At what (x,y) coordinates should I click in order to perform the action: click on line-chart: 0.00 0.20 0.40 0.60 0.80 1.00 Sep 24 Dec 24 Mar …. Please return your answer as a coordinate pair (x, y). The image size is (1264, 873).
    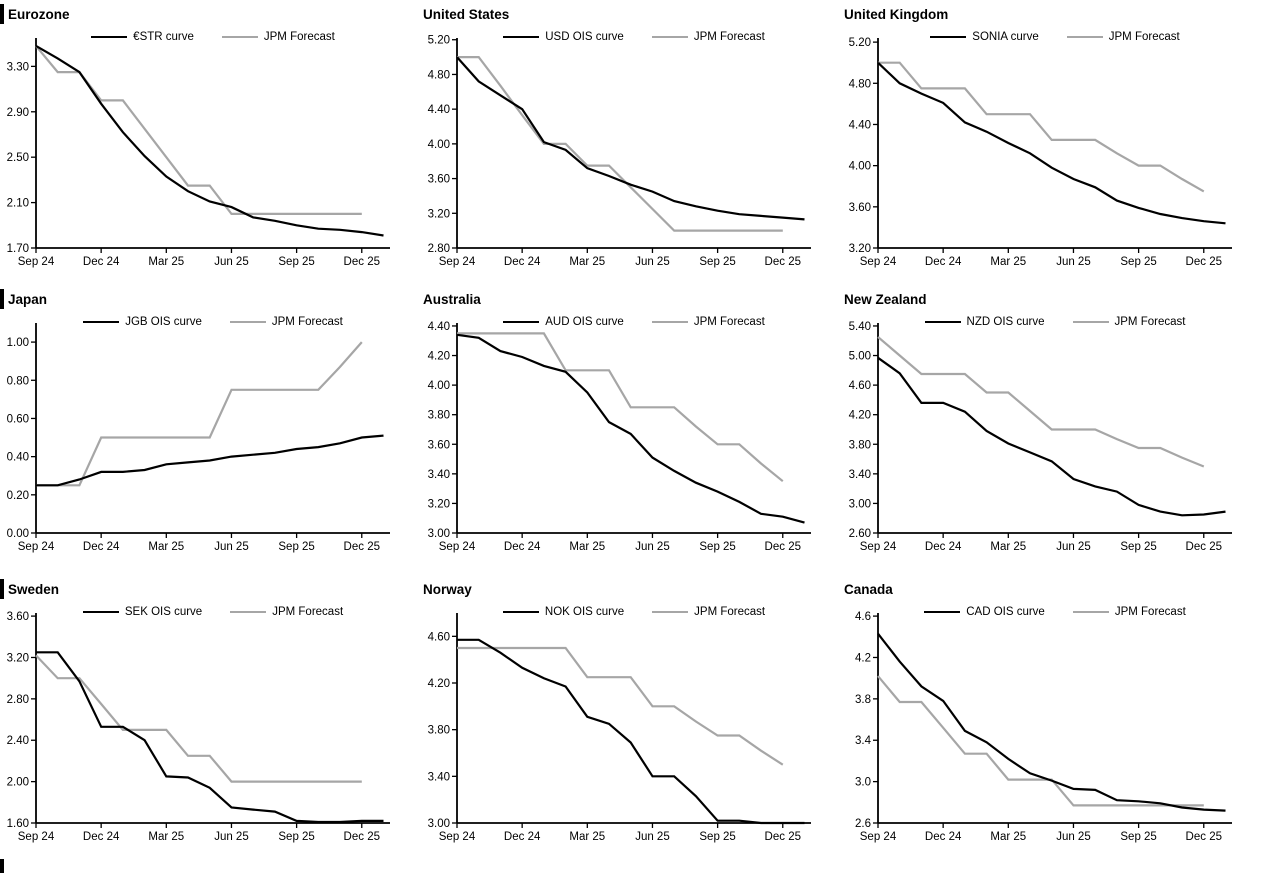
    Looking at the image, I should click on (198, 438).